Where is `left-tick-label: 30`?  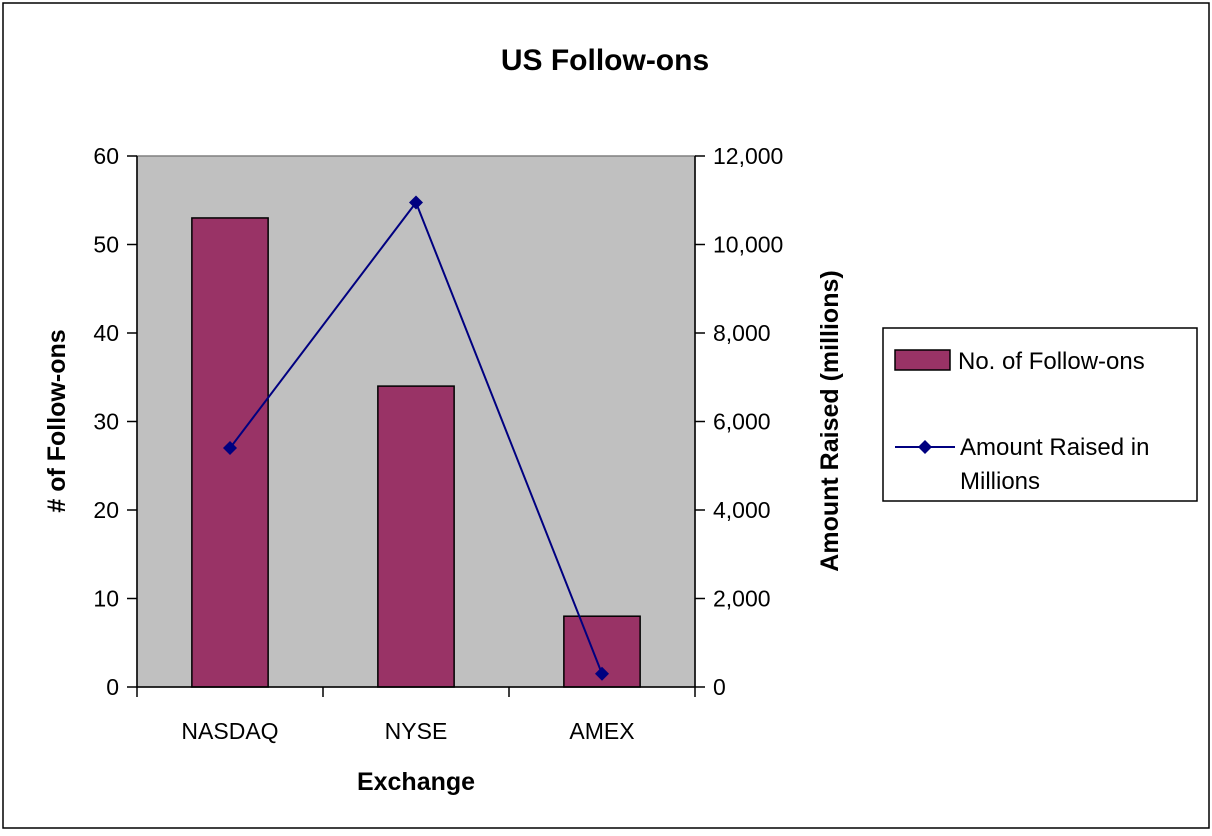
left-tick-label: 30 is located at coordinates (106, 422).